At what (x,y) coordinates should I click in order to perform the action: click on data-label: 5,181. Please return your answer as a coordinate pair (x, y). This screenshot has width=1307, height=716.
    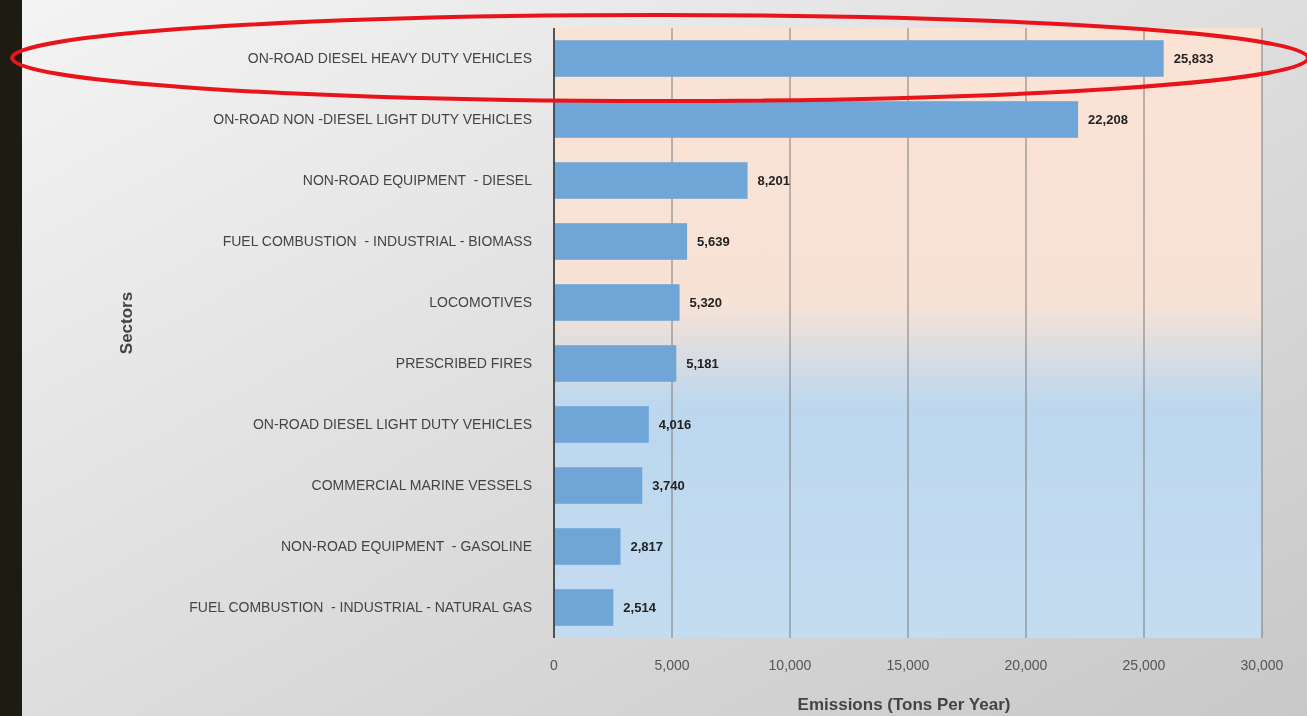
    Looking at the image, I should click on (702, 364).